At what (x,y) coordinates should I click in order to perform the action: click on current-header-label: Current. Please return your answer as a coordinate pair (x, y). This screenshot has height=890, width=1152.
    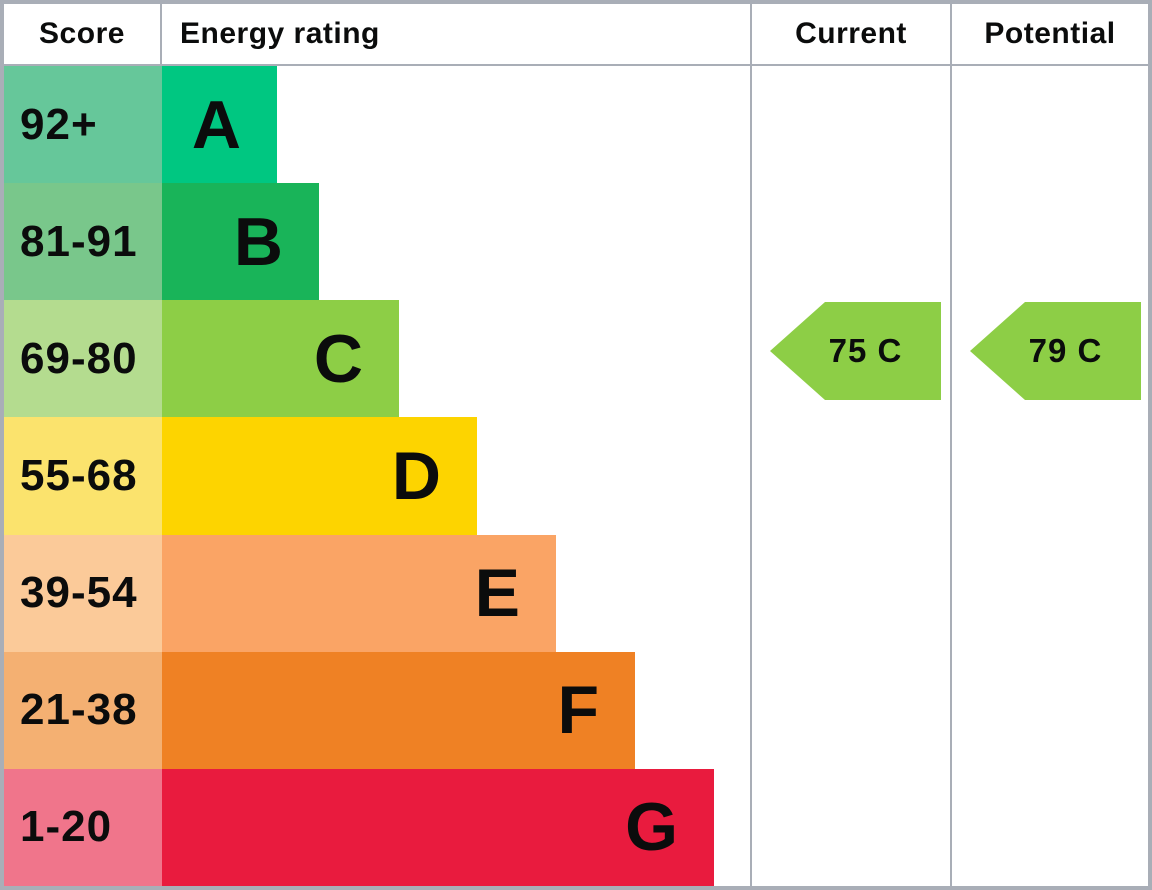
    Looking at the image, I should click on (851, 33).